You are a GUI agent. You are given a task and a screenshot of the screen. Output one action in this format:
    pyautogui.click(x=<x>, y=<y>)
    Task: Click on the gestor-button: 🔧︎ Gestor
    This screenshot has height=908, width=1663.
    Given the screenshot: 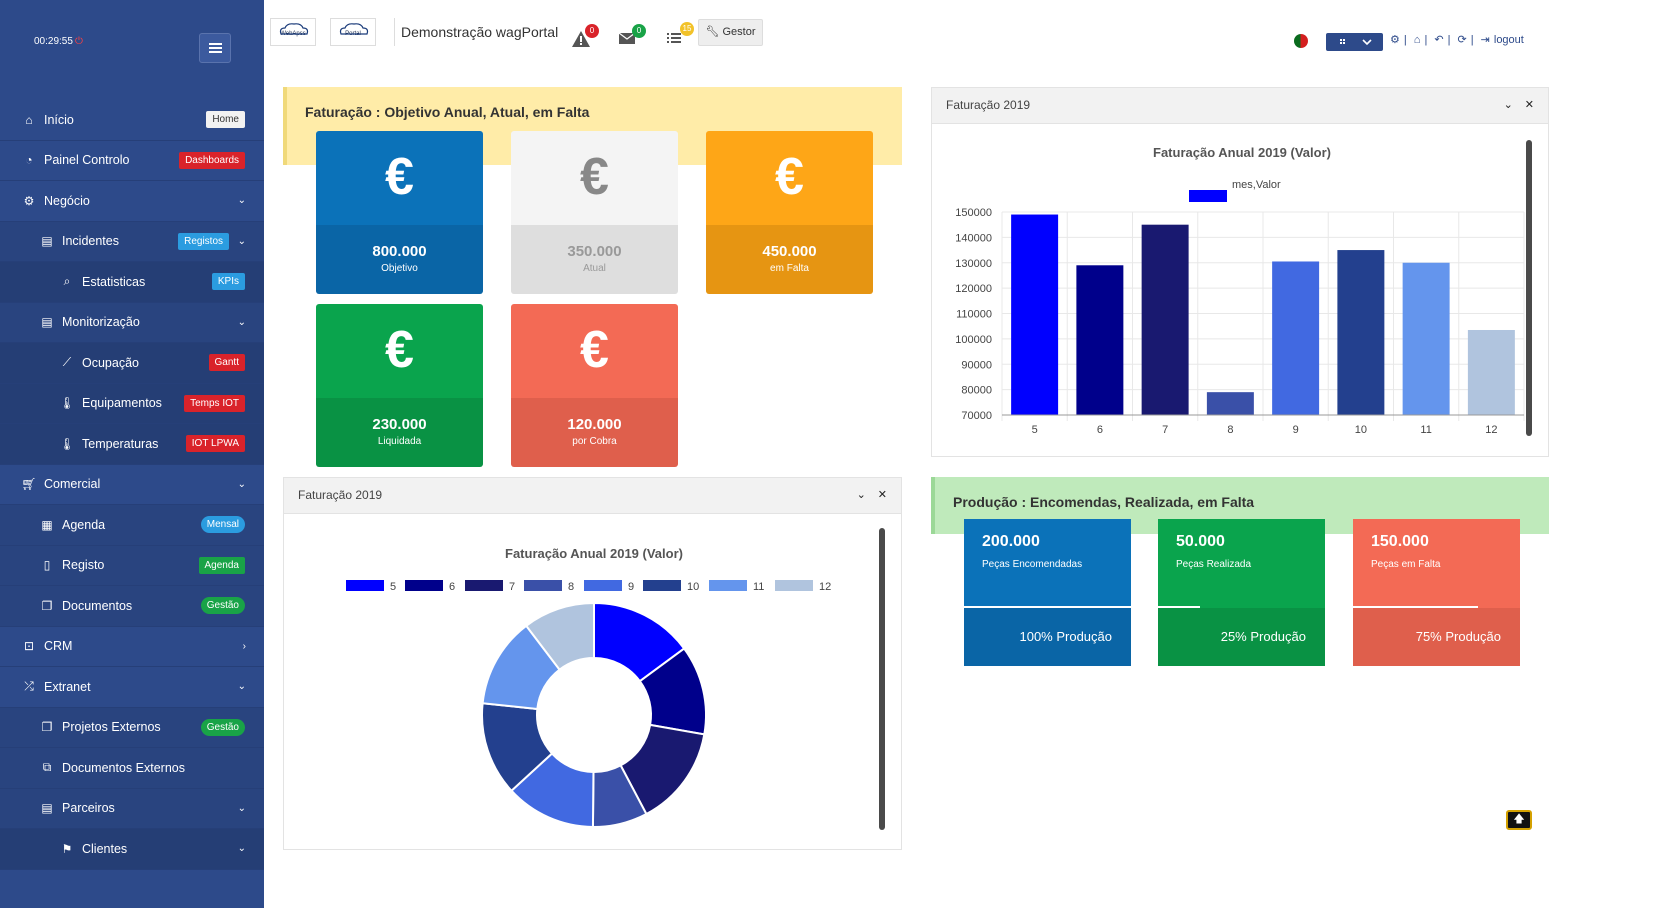 What is the action you would take?
    pyautogui.click(x=730, y=32)
    